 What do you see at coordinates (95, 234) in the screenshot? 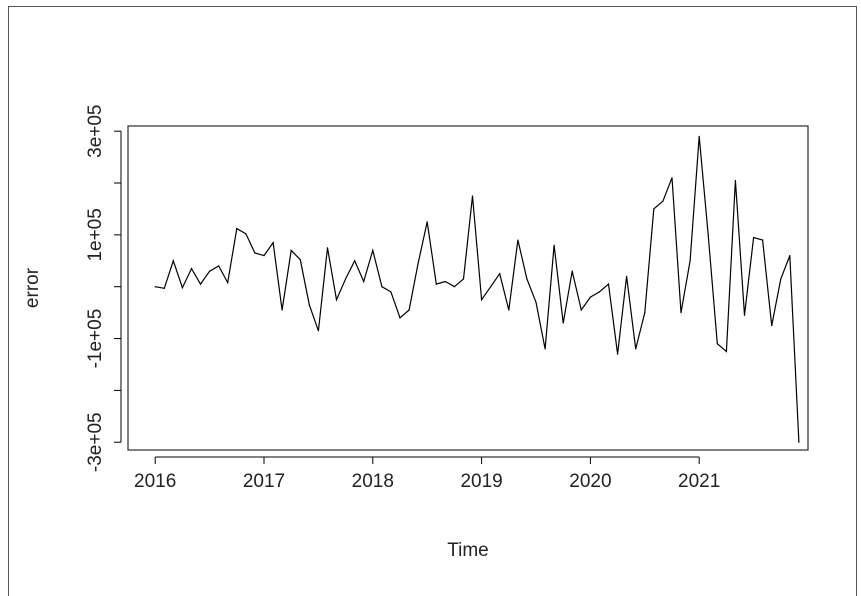
I see `y-tick-label: 1e+05` at bounding box center [95, 234].